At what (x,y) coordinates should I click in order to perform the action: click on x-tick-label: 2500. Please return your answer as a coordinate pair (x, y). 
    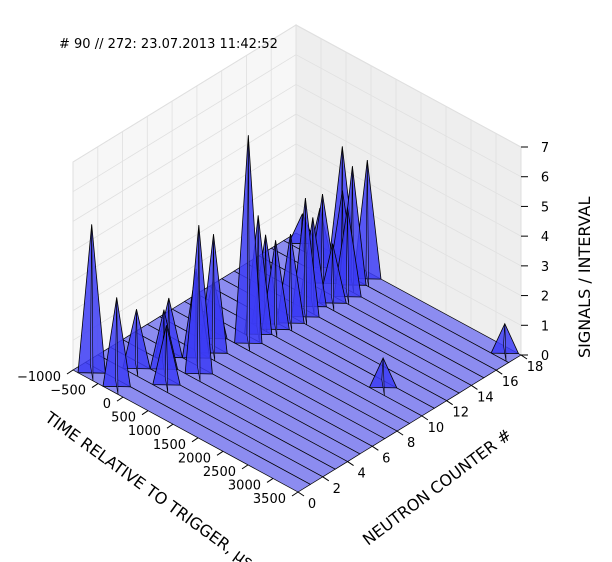
    Looking at the image, I should click on (219, 472).